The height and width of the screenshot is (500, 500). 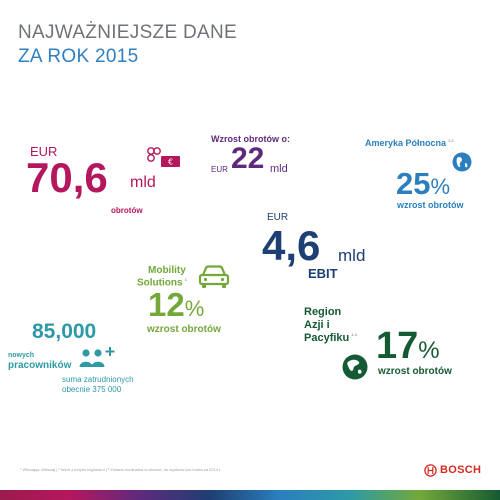 I want to click on globe-asia-icon, so click(x=355, y=367).